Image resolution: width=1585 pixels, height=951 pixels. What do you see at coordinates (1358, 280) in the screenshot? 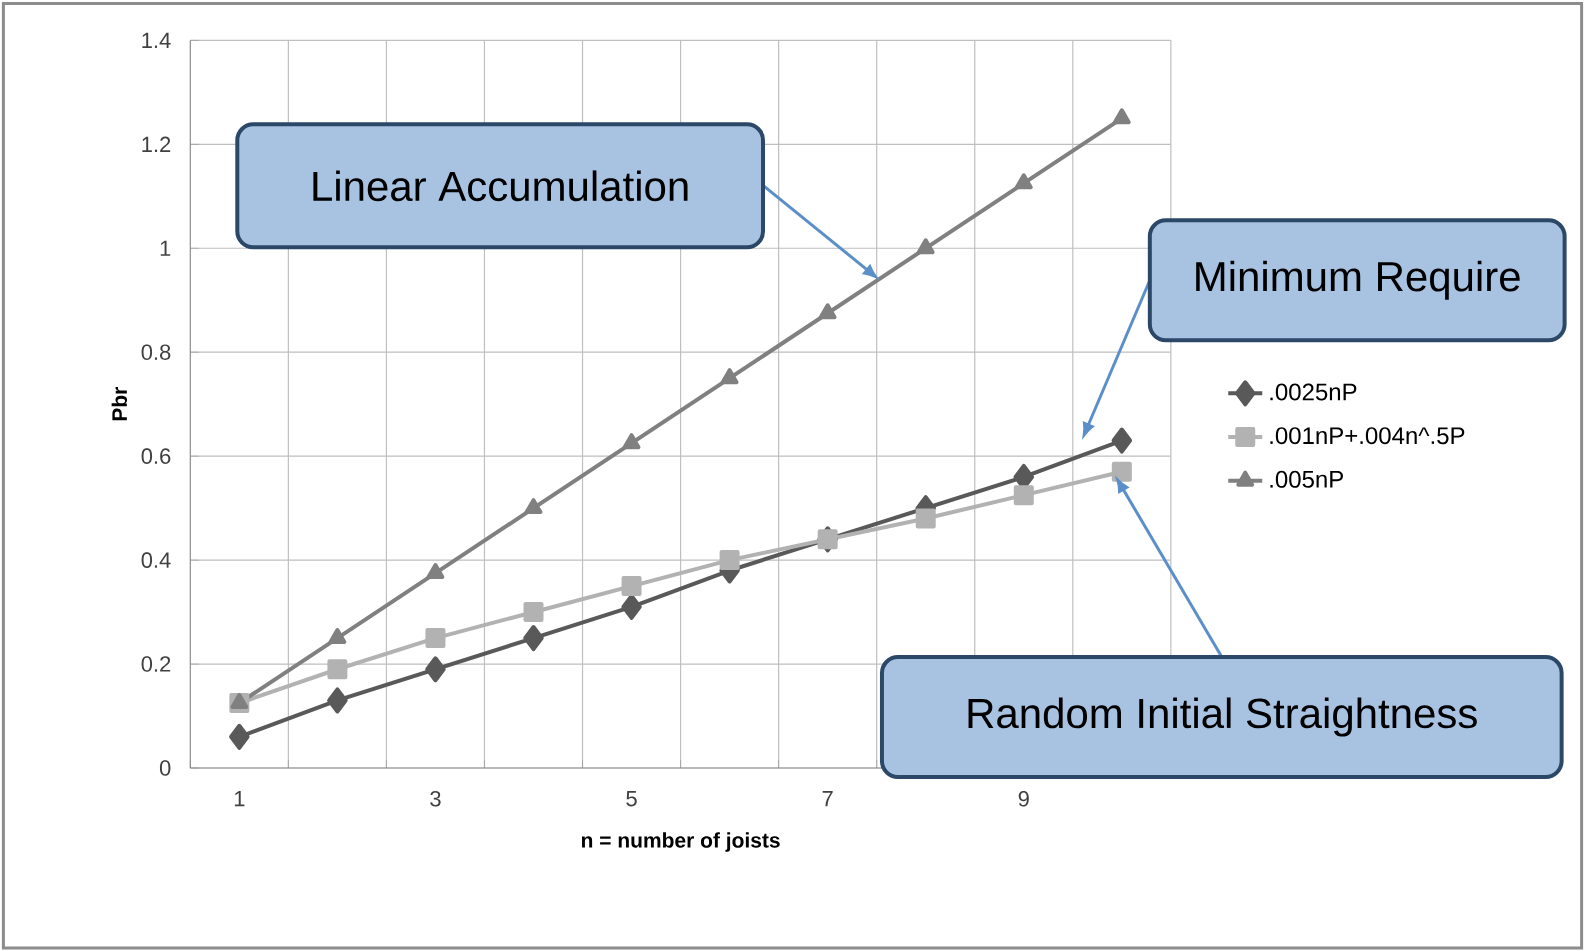
I see `text: Minimum Require` at bounding box center [1358, 280].